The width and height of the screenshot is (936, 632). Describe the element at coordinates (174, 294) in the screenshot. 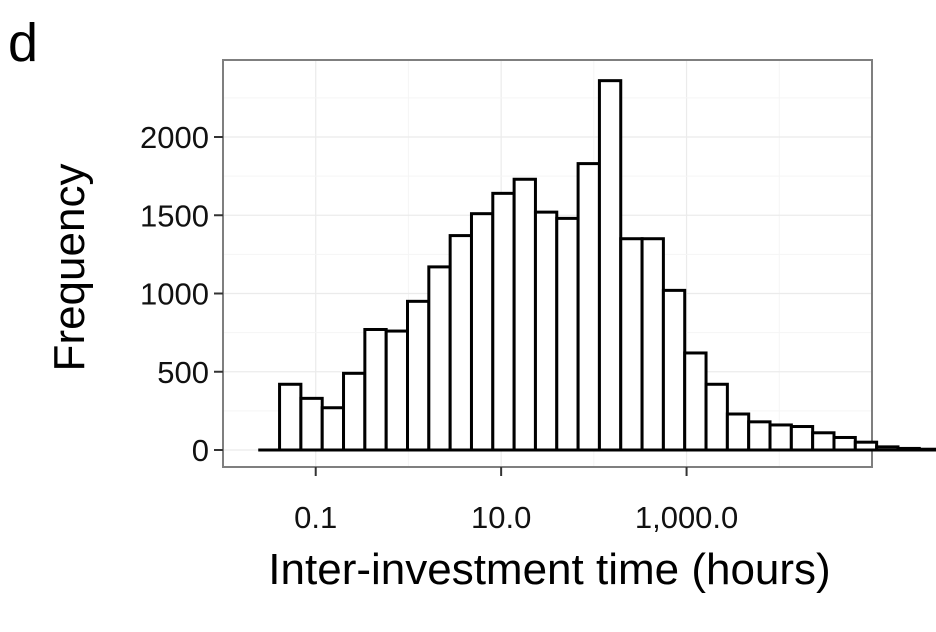

I see `y-tick-label: 1000` at that location.